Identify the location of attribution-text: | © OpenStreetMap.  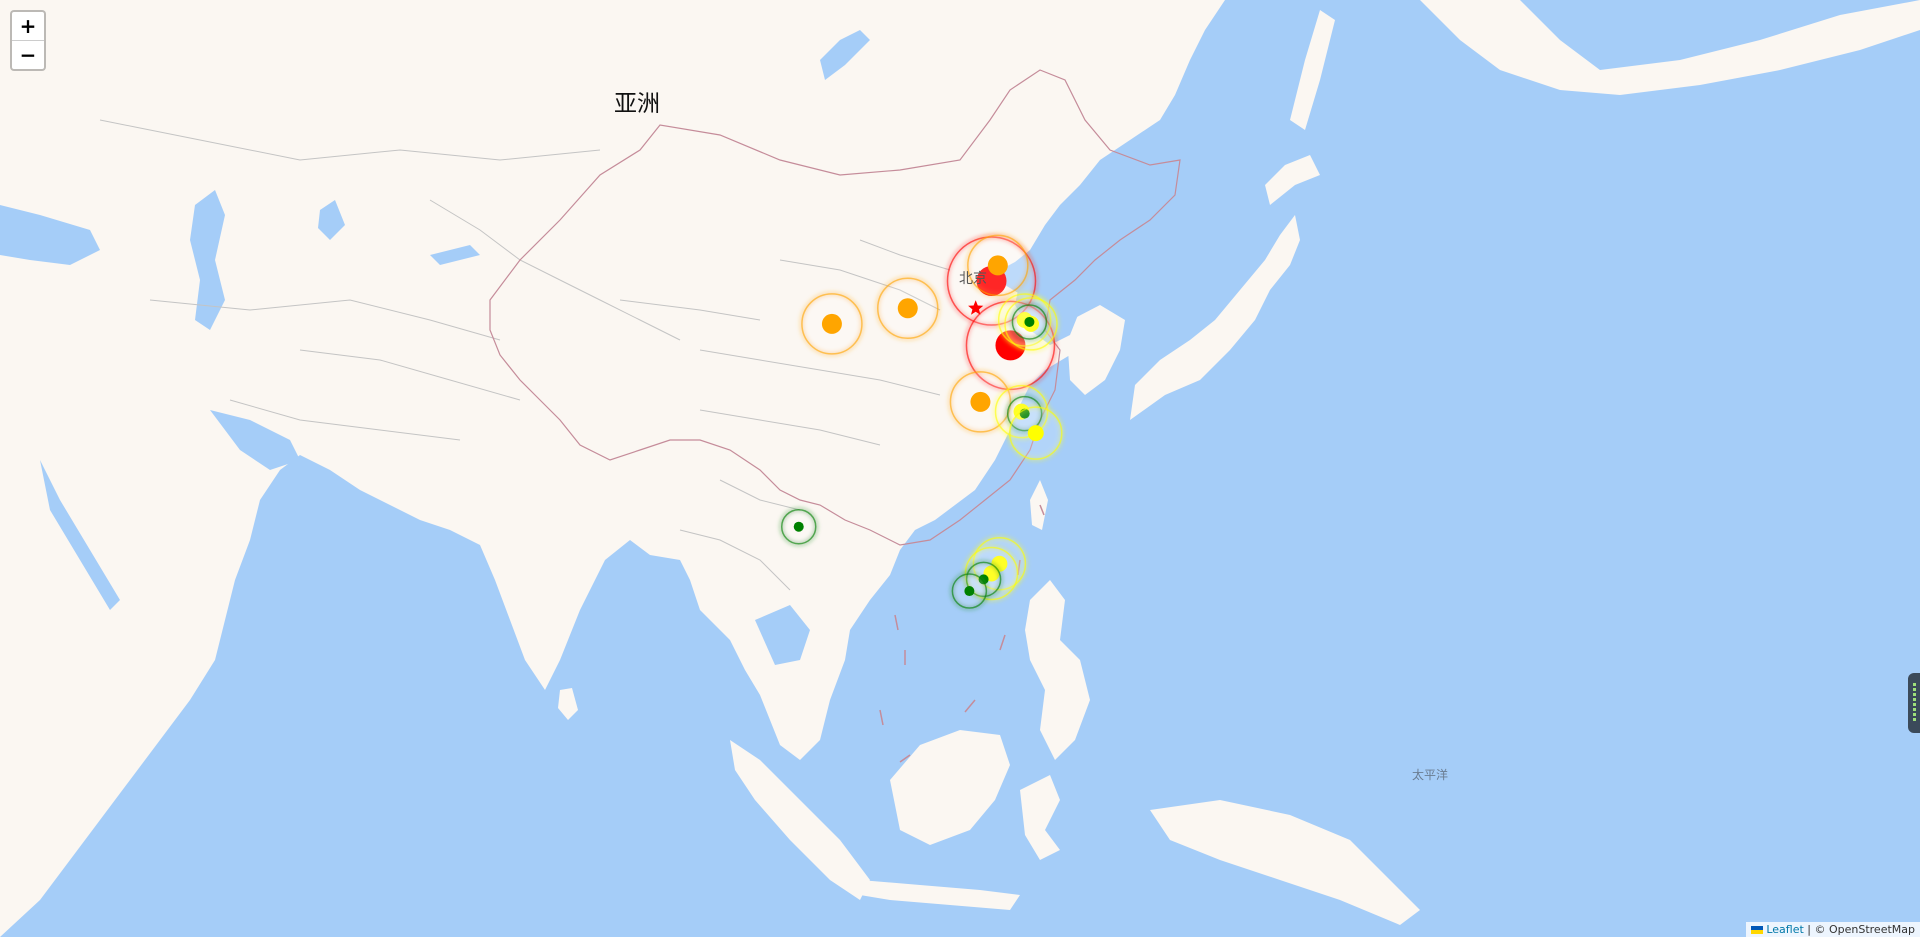
(1861, 929).